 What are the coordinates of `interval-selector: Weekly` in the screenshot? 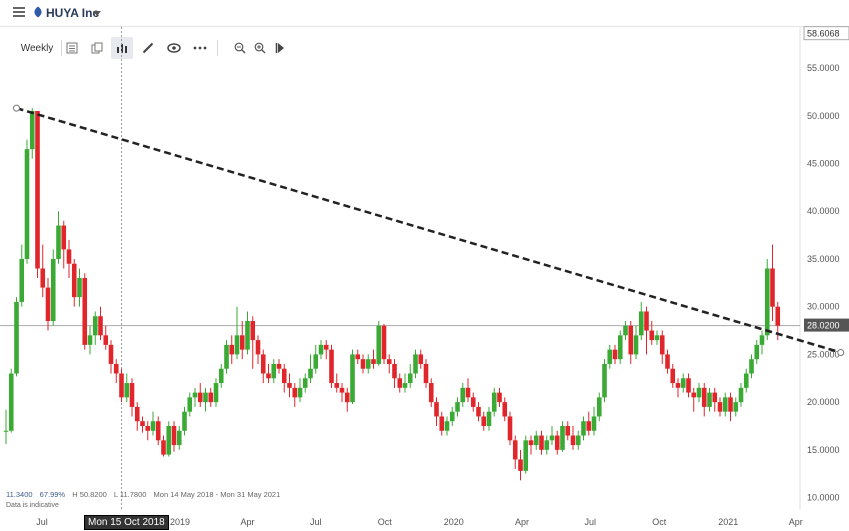 It's located at (37, 48).